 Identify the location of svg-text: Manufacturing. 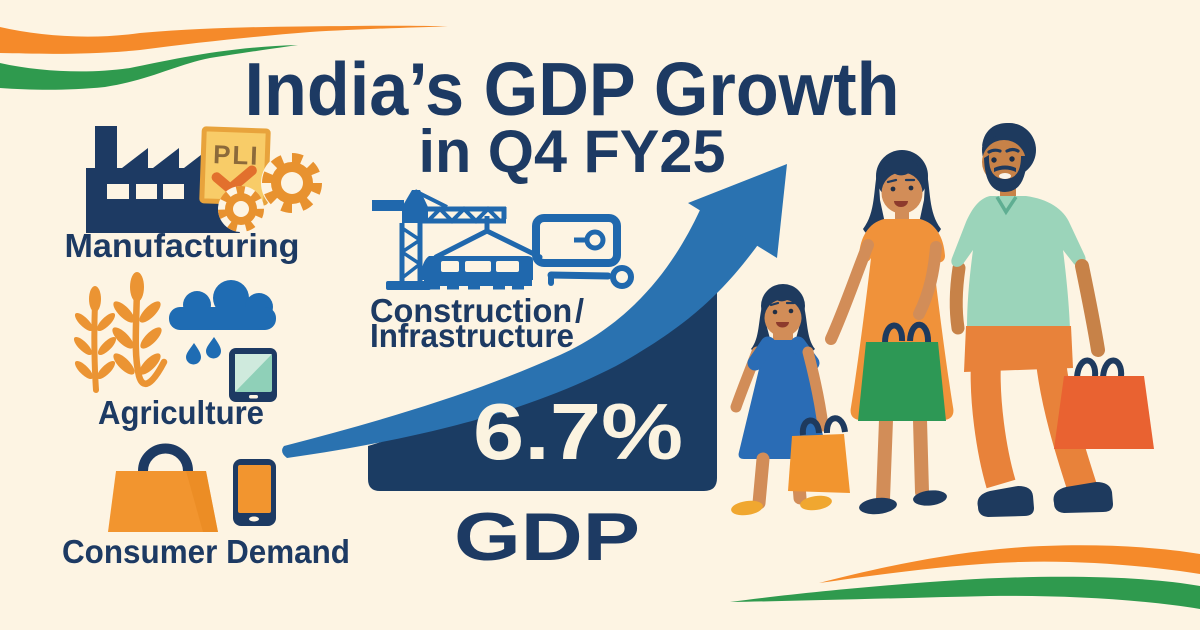
(182, 245).